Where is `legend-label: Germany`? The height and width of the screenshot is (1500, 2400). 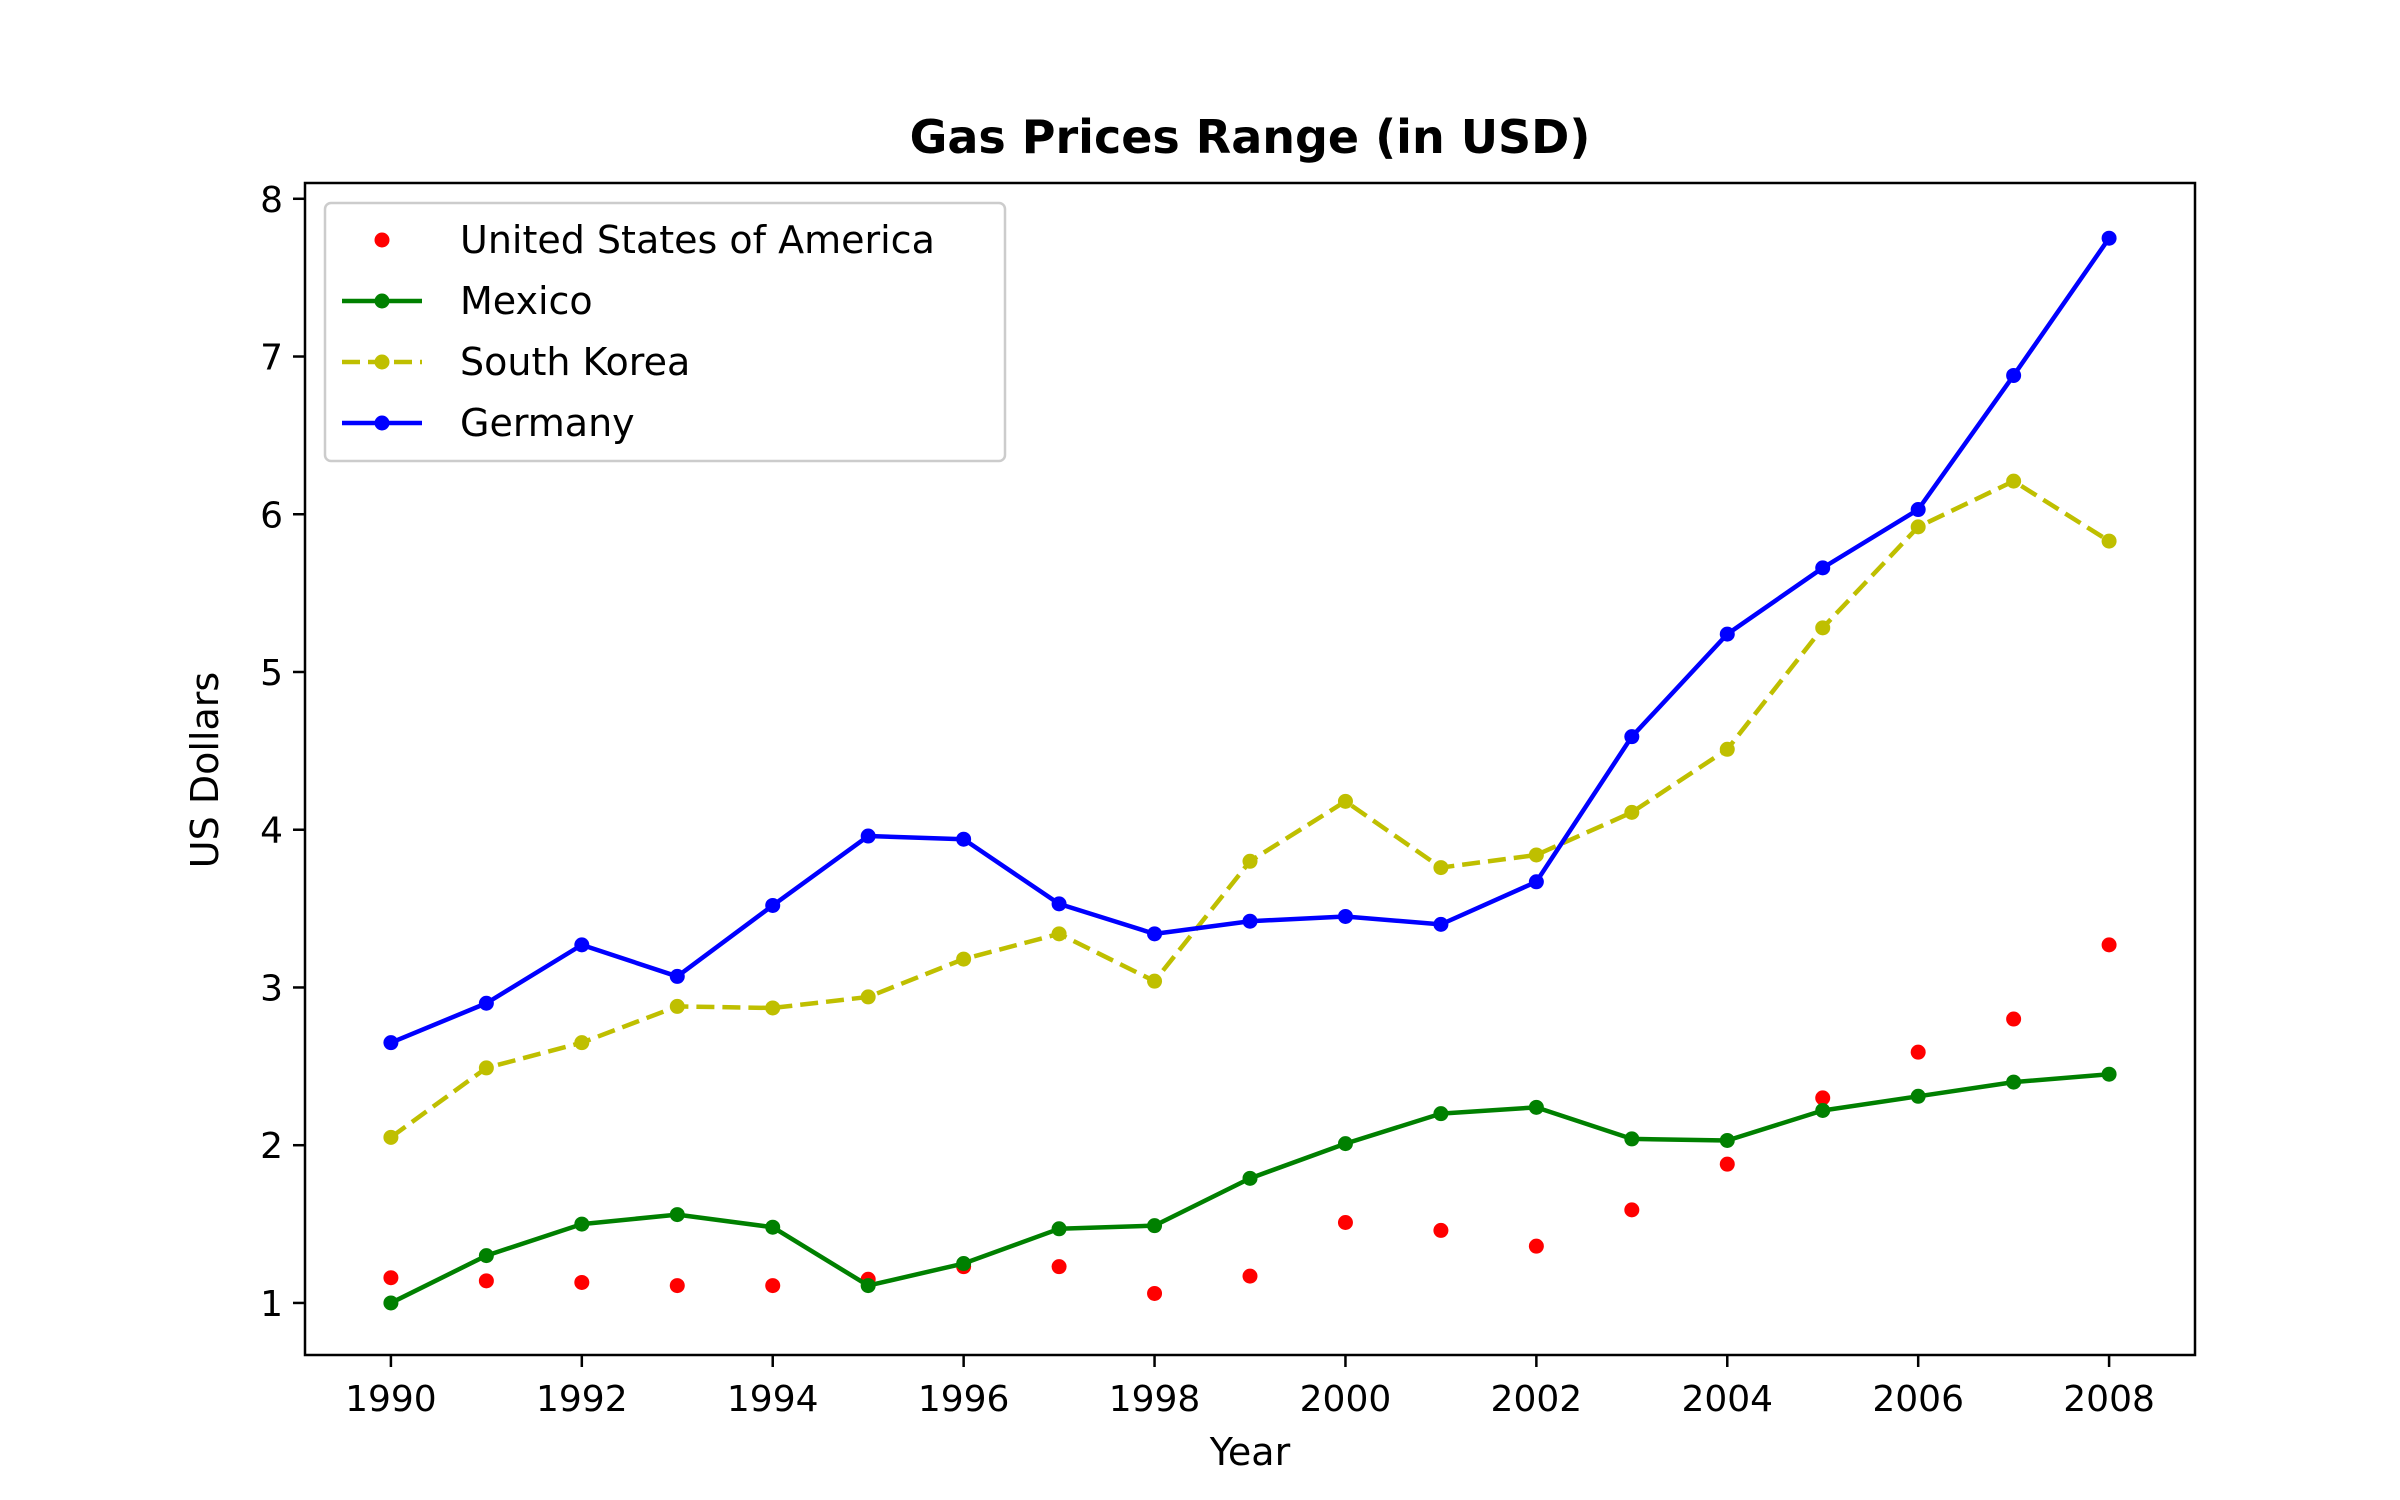 legend-label: Germany is located at coordinates (547, 423).